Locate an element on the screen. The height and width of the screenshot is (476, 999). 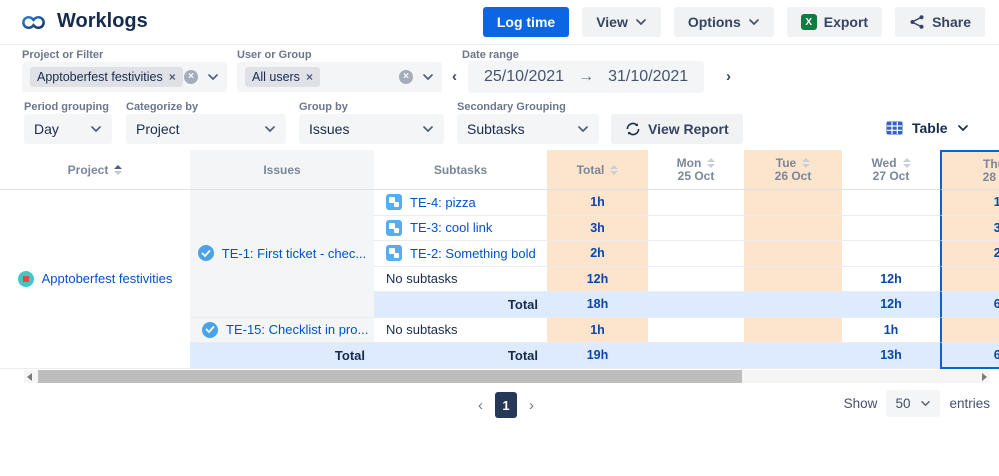
subtask-icon is located at coordinates (394, 202).